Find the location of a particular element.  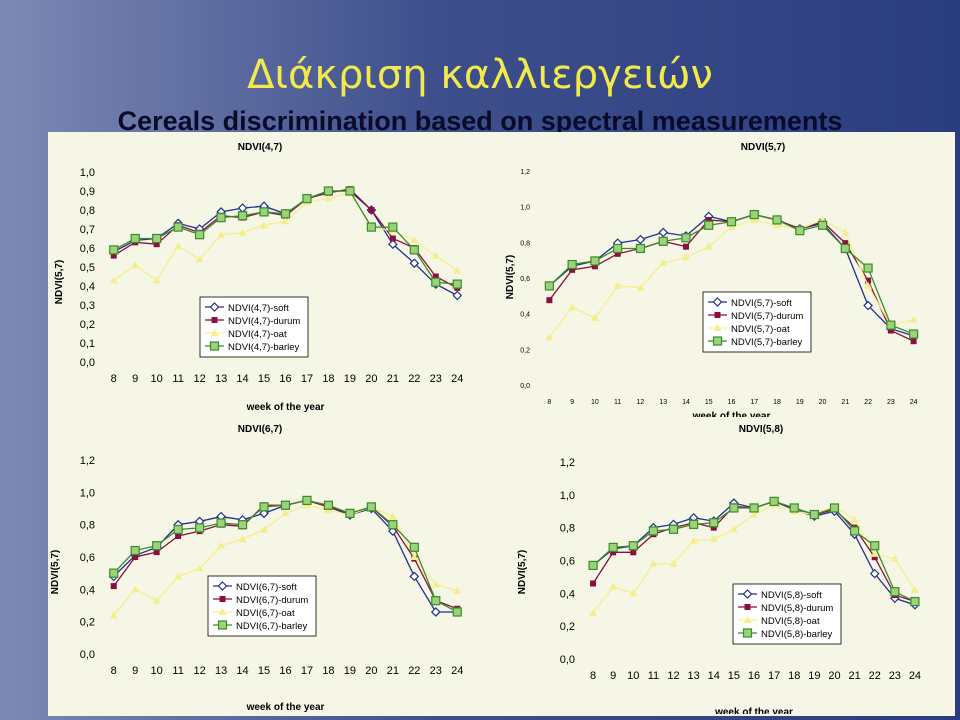

x-tick-label: 10 is located at coordinates (157, 671).